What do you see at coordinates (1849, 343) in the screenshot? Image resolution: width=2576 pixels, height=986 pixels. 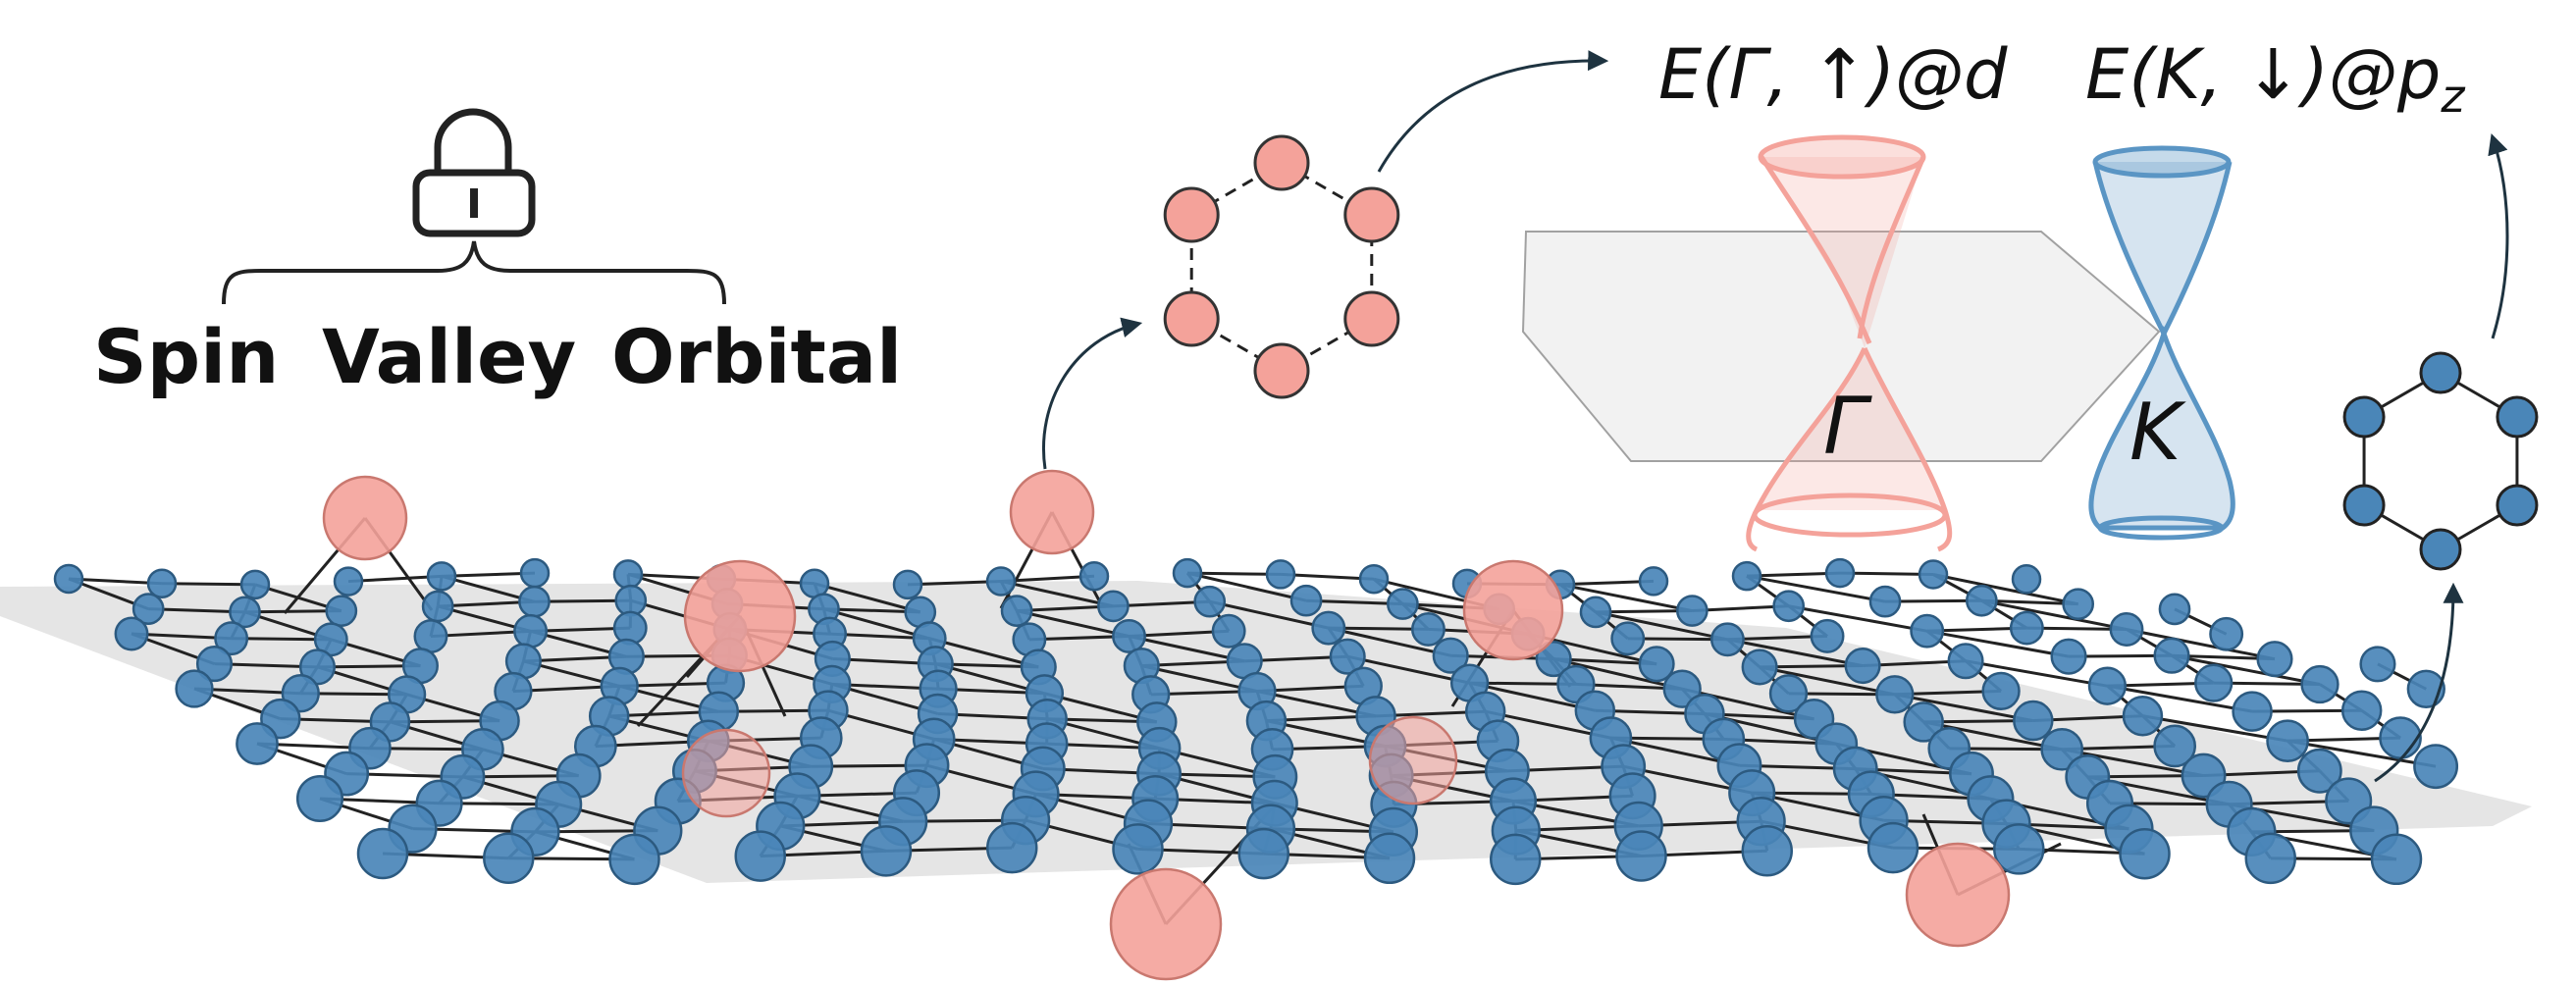 I see `gamma-cone: Γ` at bounding box center [1849, 343].